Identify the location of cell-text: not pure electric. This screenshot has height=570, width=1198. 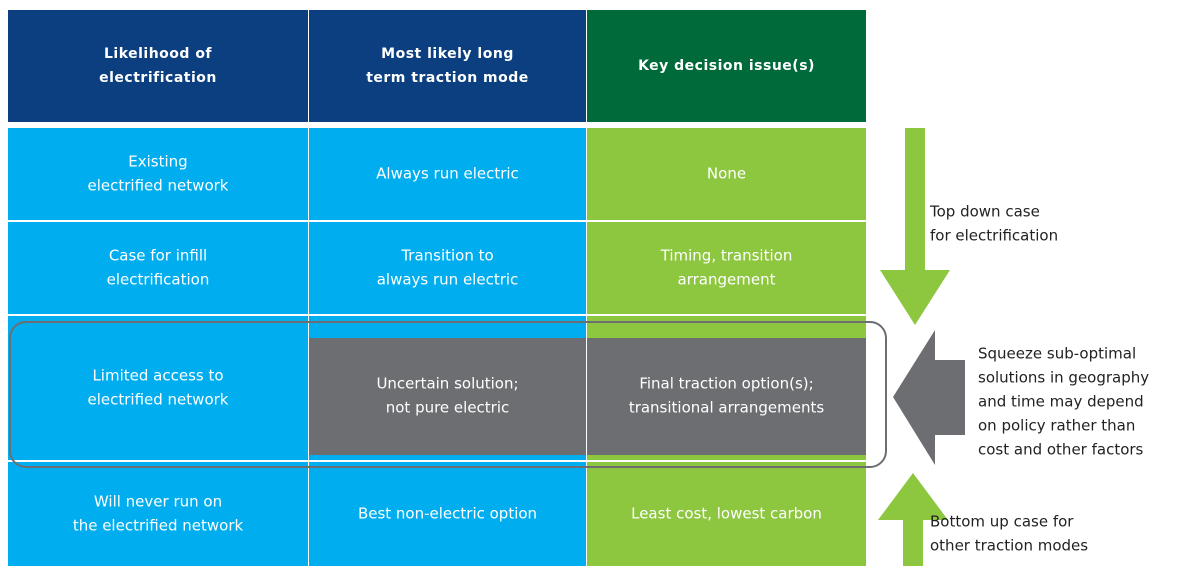
(448, 408).